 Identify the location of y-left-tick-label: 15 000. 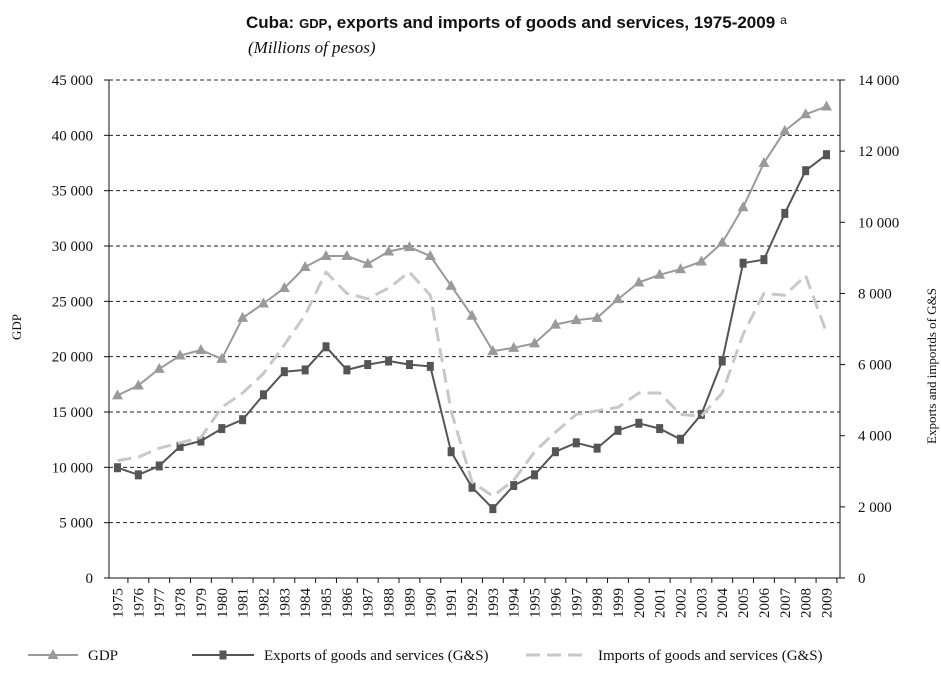
(72, 413).